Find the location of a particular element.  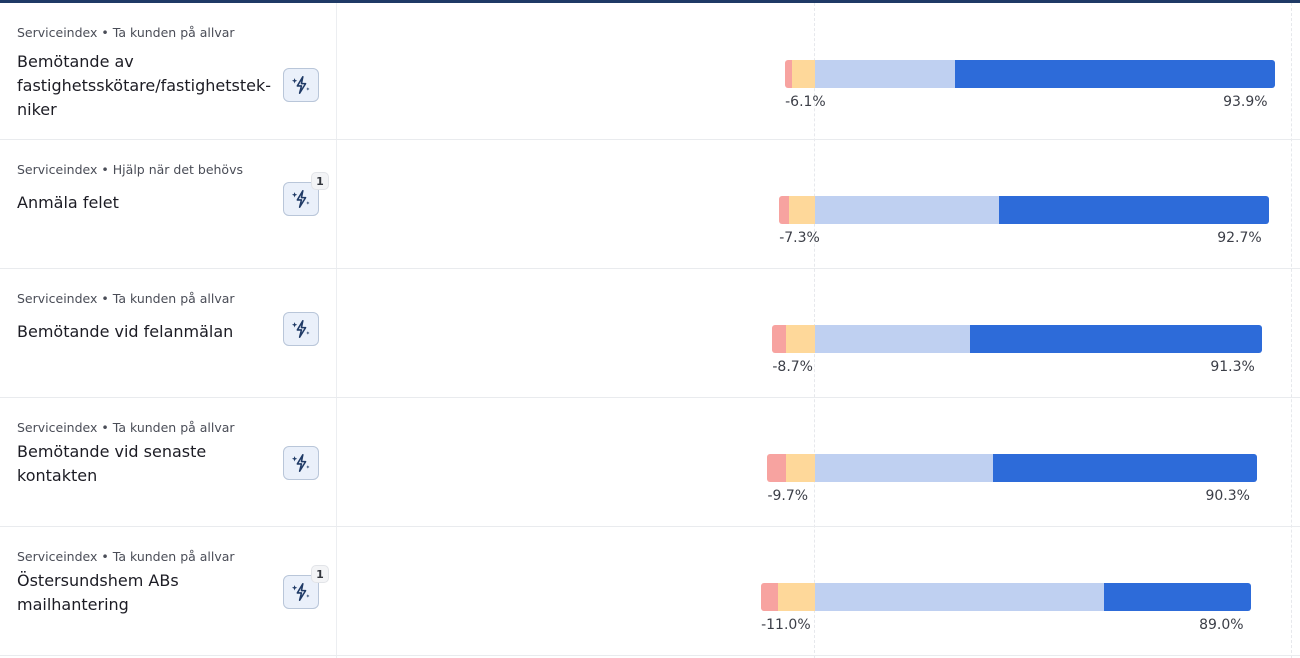

positive-share-label: 91.3% is located at coordinates (1232, 367).